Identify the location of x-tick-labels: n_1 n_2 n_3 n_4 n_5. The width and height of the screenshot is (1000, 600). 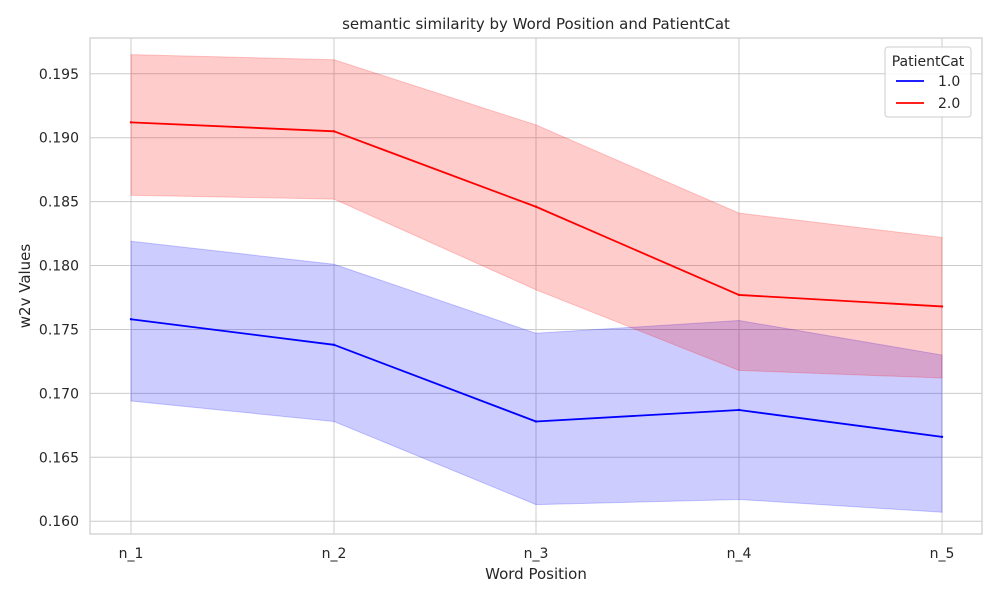
(537, 554).